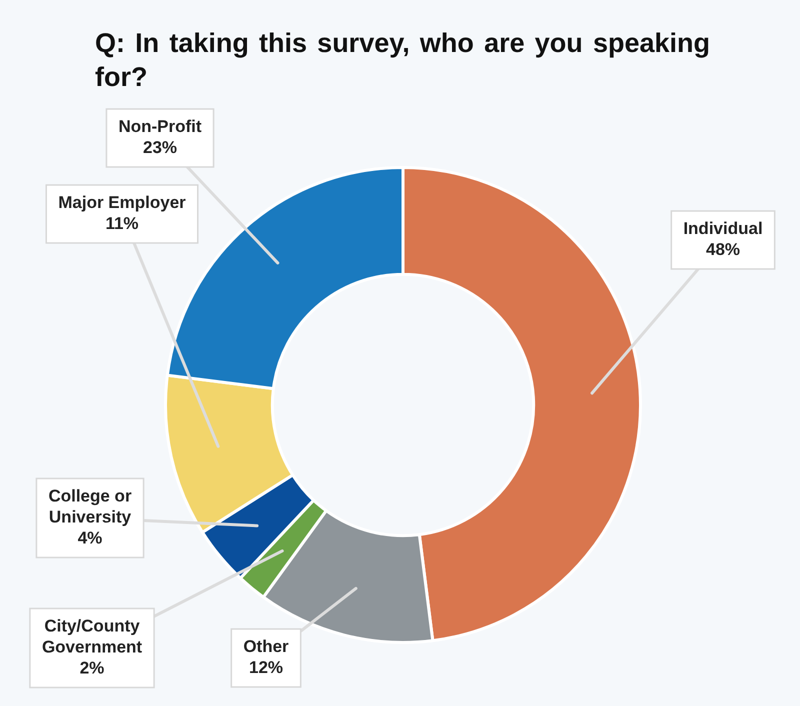 Image resolution: width=800 pixels, height=706 pixels. Describe the element at coordinates (723, 250) in the screenshot. I see `data-label: 48%` at that location.